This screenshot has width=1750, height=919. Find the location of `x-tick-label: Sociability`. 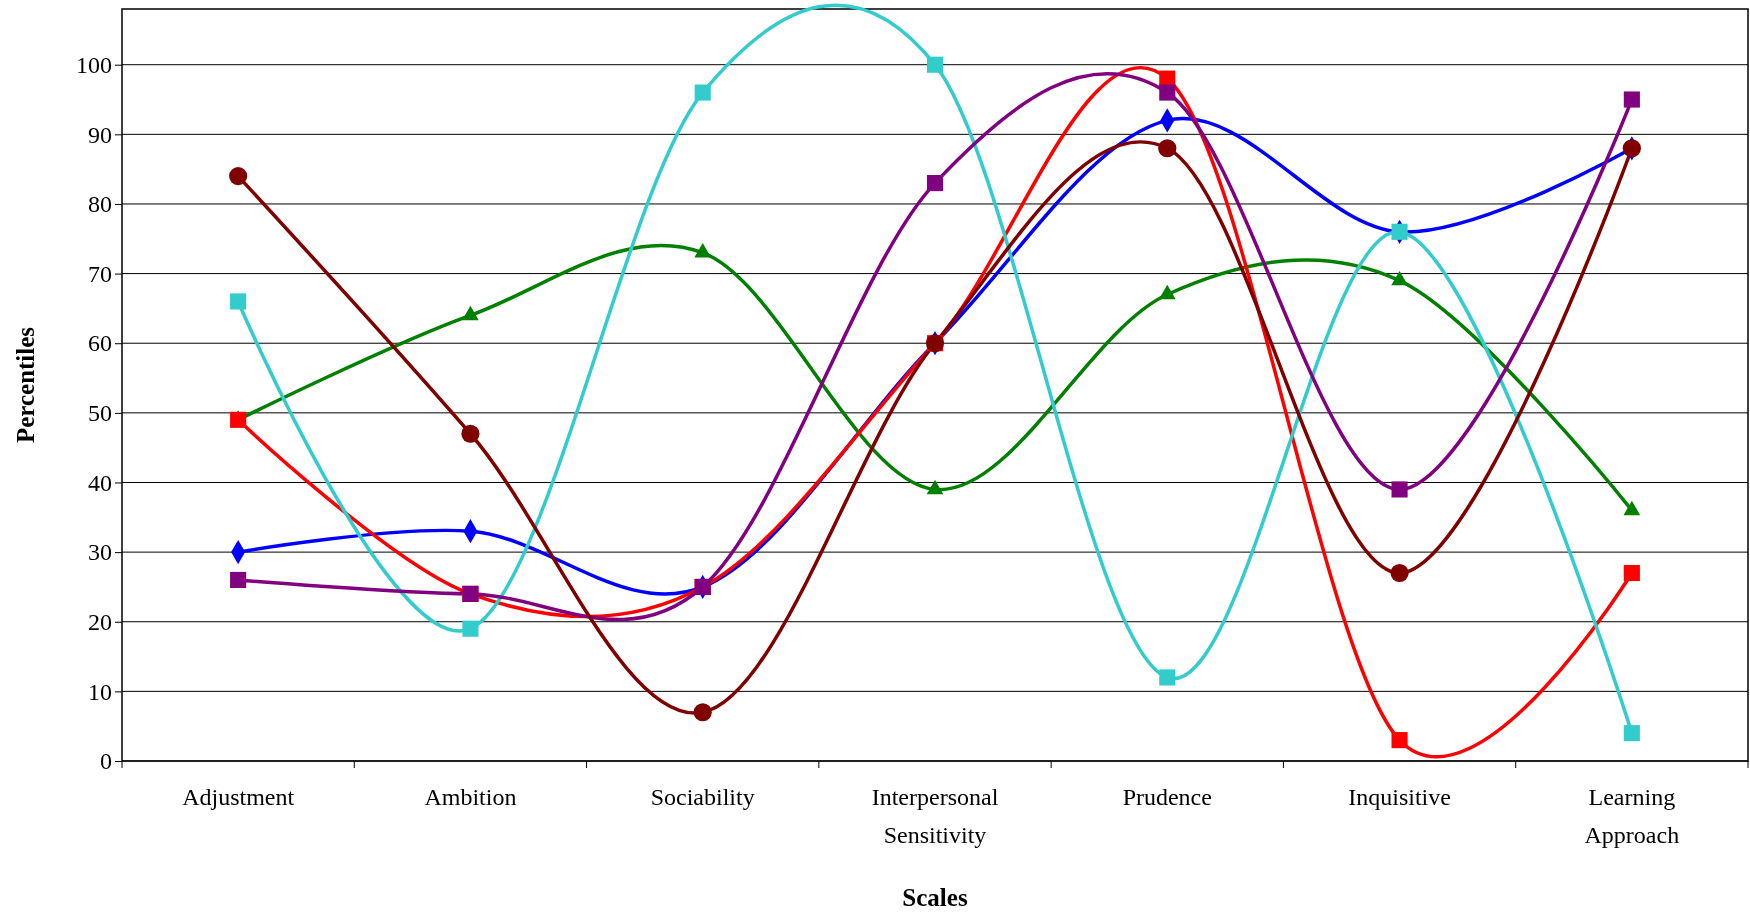

x-tick-label: Sociability is located at coordinates (702, 797).